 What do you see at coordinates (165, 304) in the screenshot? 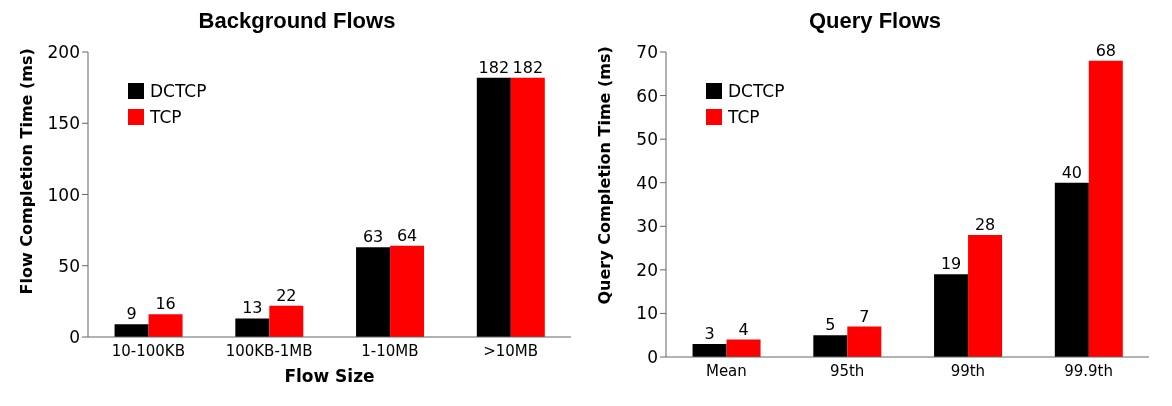
I see `data-label: 16` at bounding box center [165, 304].